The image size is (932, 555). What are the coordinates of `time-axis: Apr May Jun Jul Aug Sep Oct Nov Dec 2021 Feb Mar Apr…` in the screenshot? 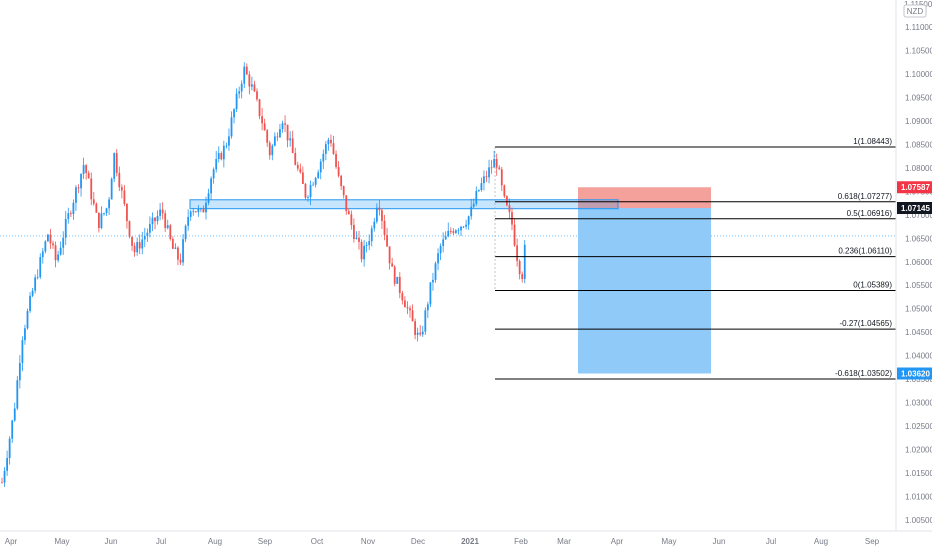 It's located at (466, 538).